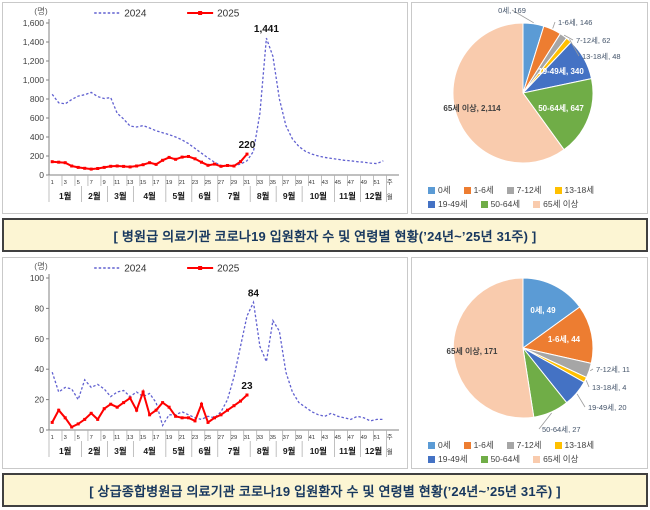 The height and width of the screenshot is (510, 650). What do you see at coordinates (91, 183) in the screenshot?
I see `svg-text: 7` at bounding box center [91, 183].